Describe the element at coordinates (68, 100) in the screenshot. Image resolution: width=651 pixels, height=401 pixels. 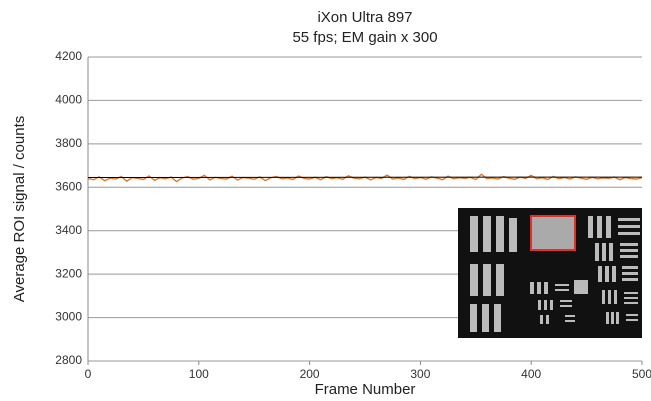
I see `y-tick-label: 4000` at that location.